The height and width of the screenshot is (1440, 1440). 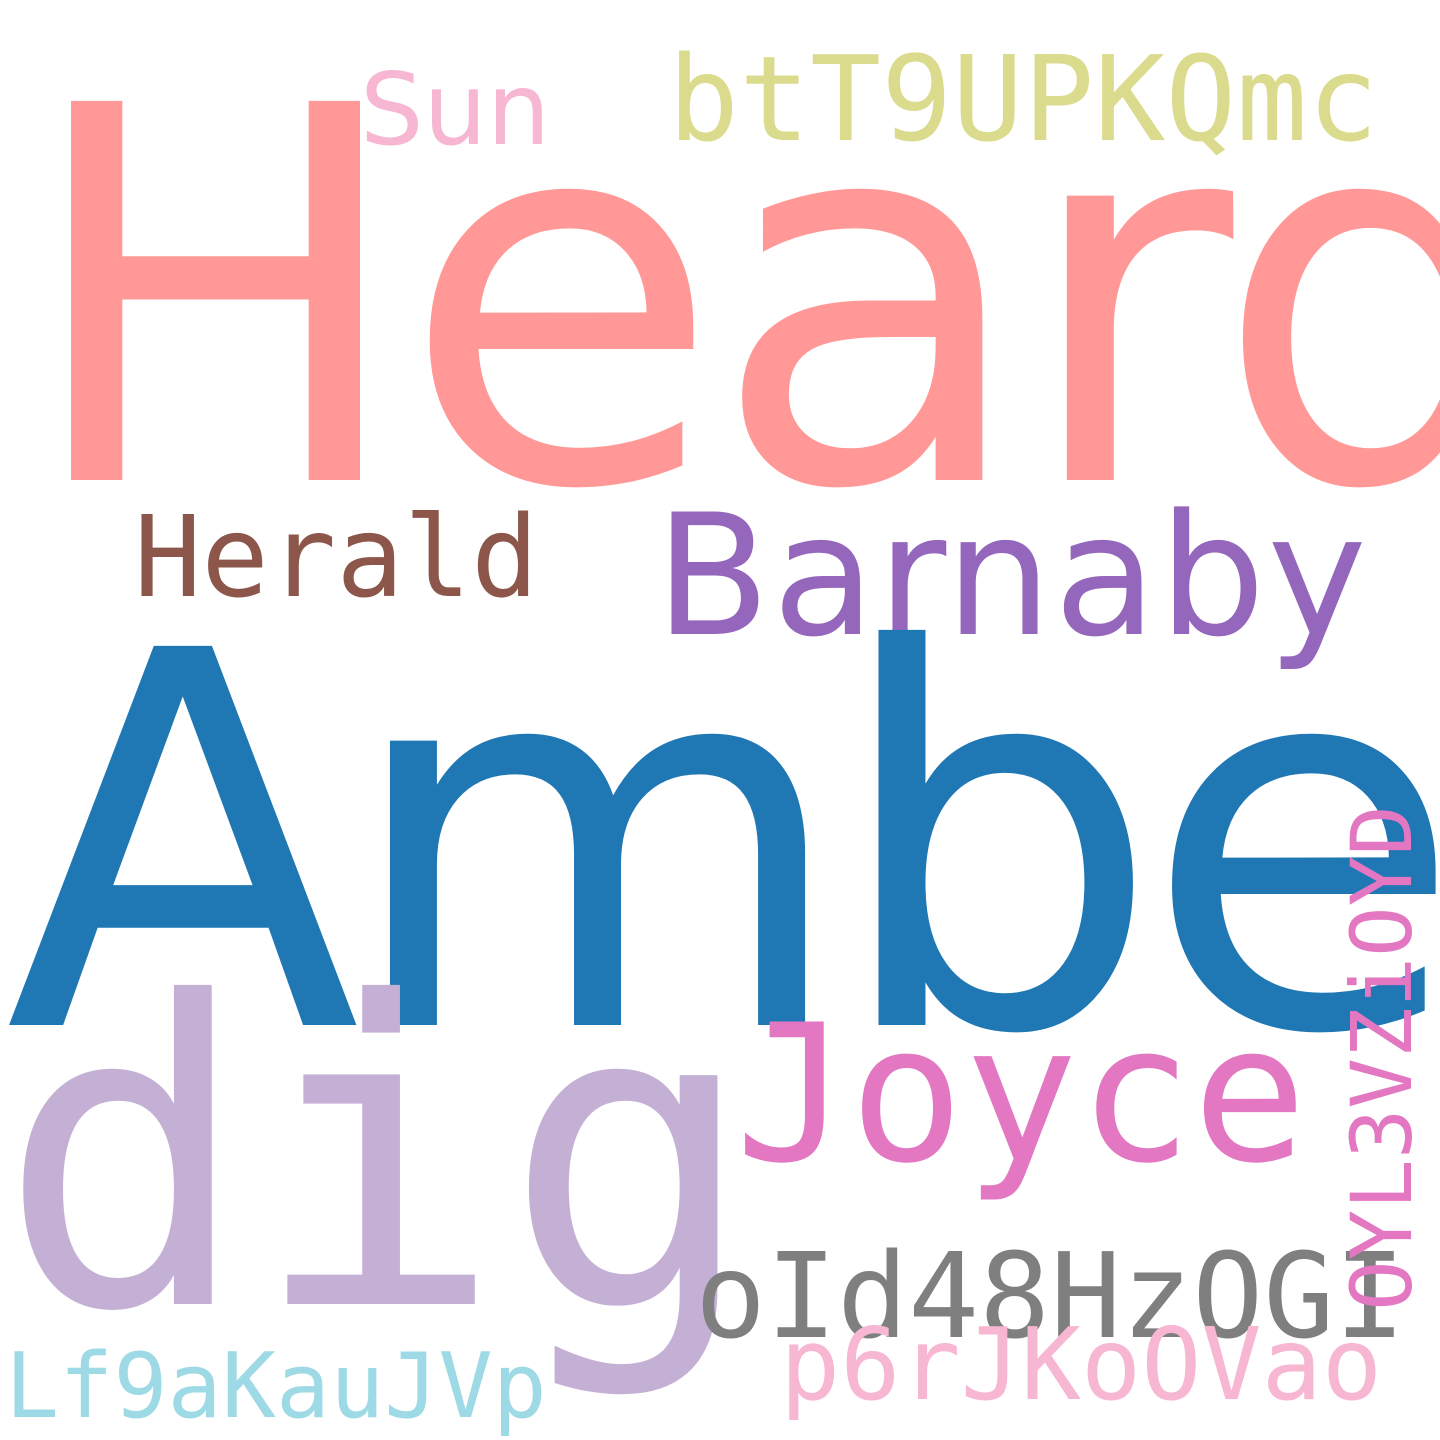 What do you see at coordinates (1081, 1364) in the screenshot?
I see `word-p6rjkoovao: p6rJKoOVao` at bounding box center [1081, 1364].